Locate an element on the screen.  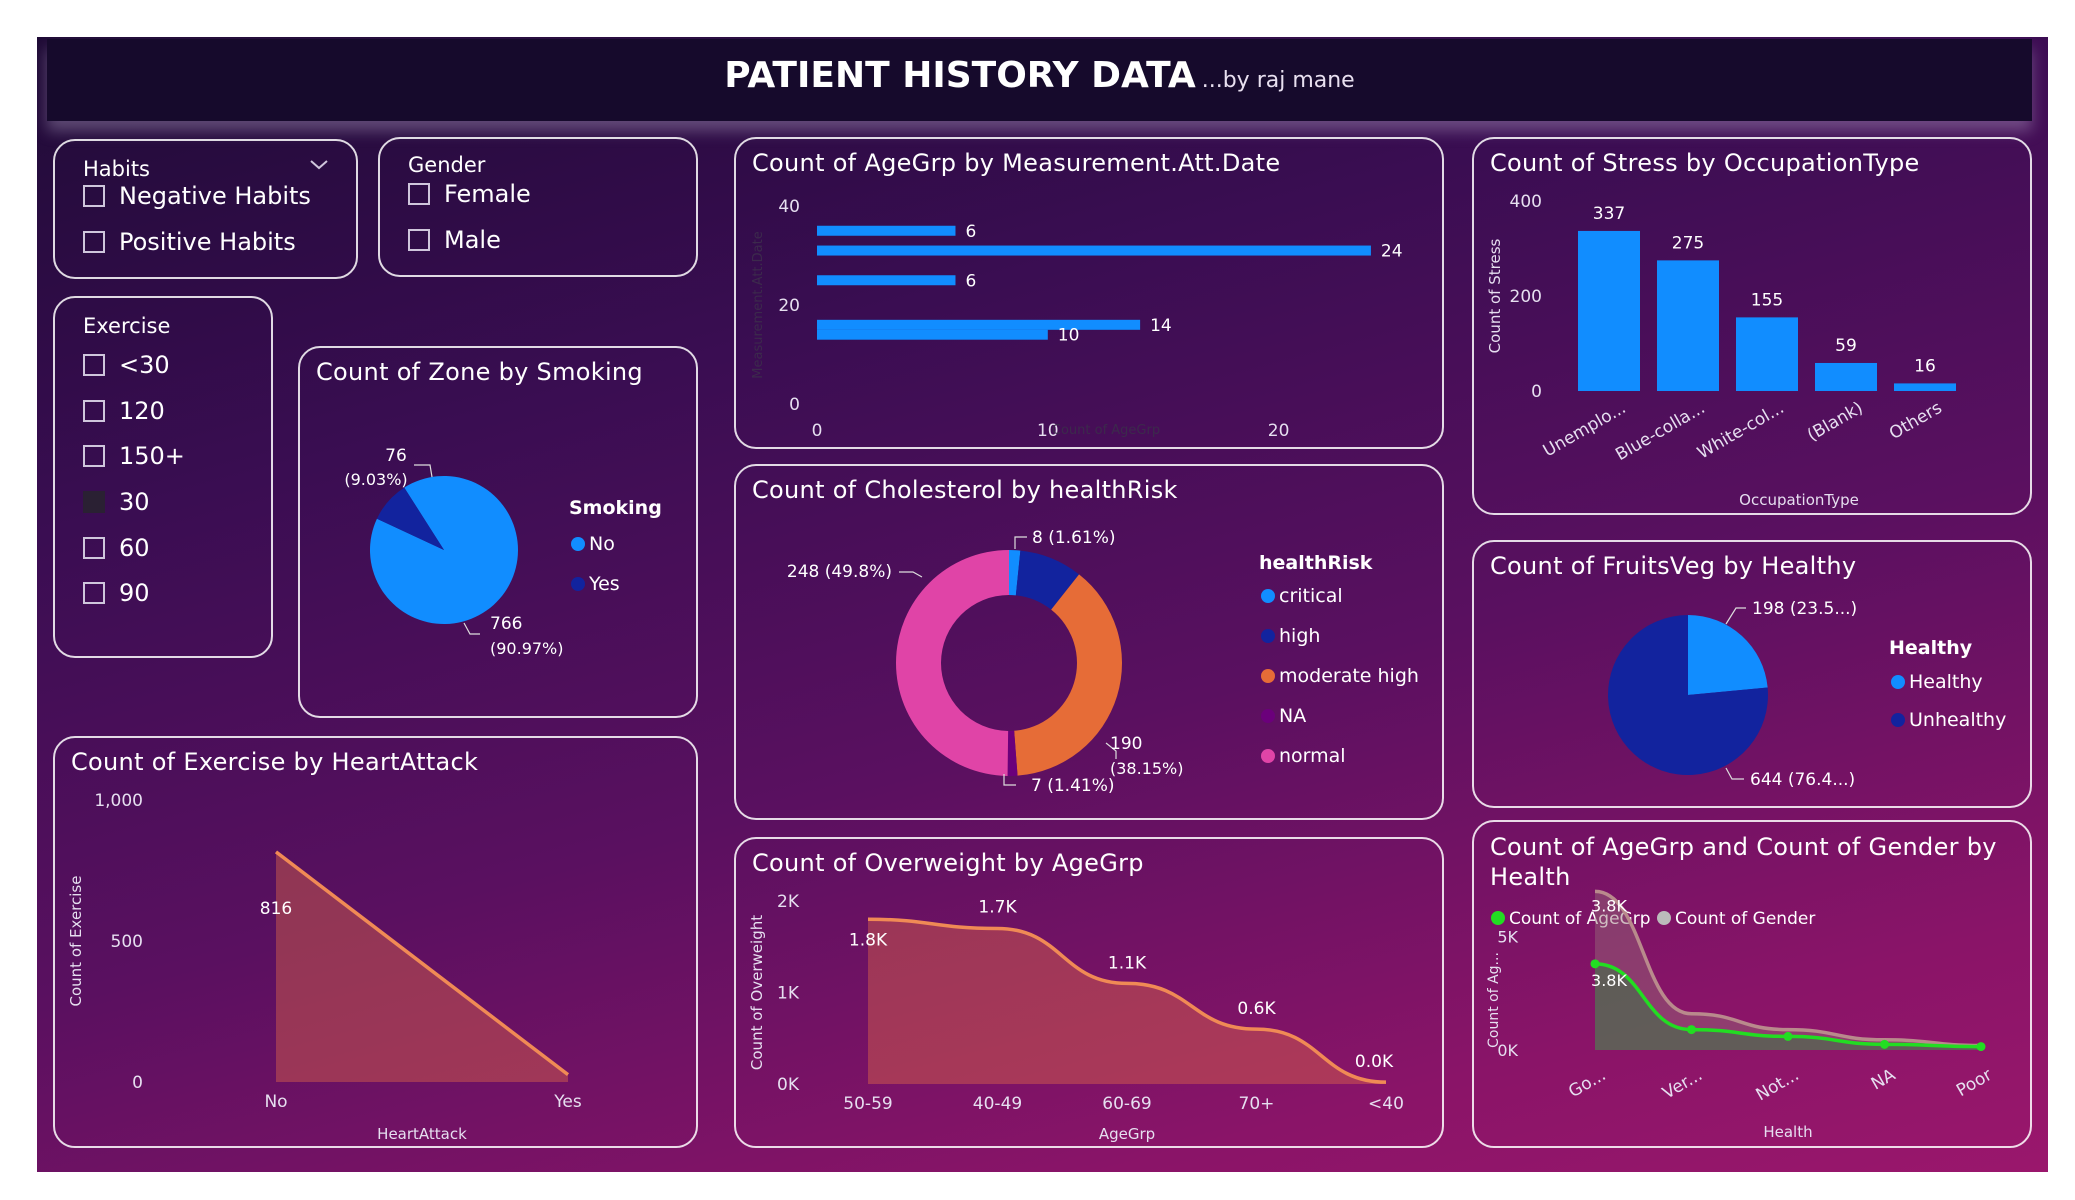
page-title: PATIENT HISTORY DATA ...by raj mane is located at coordinates (1039, 75).